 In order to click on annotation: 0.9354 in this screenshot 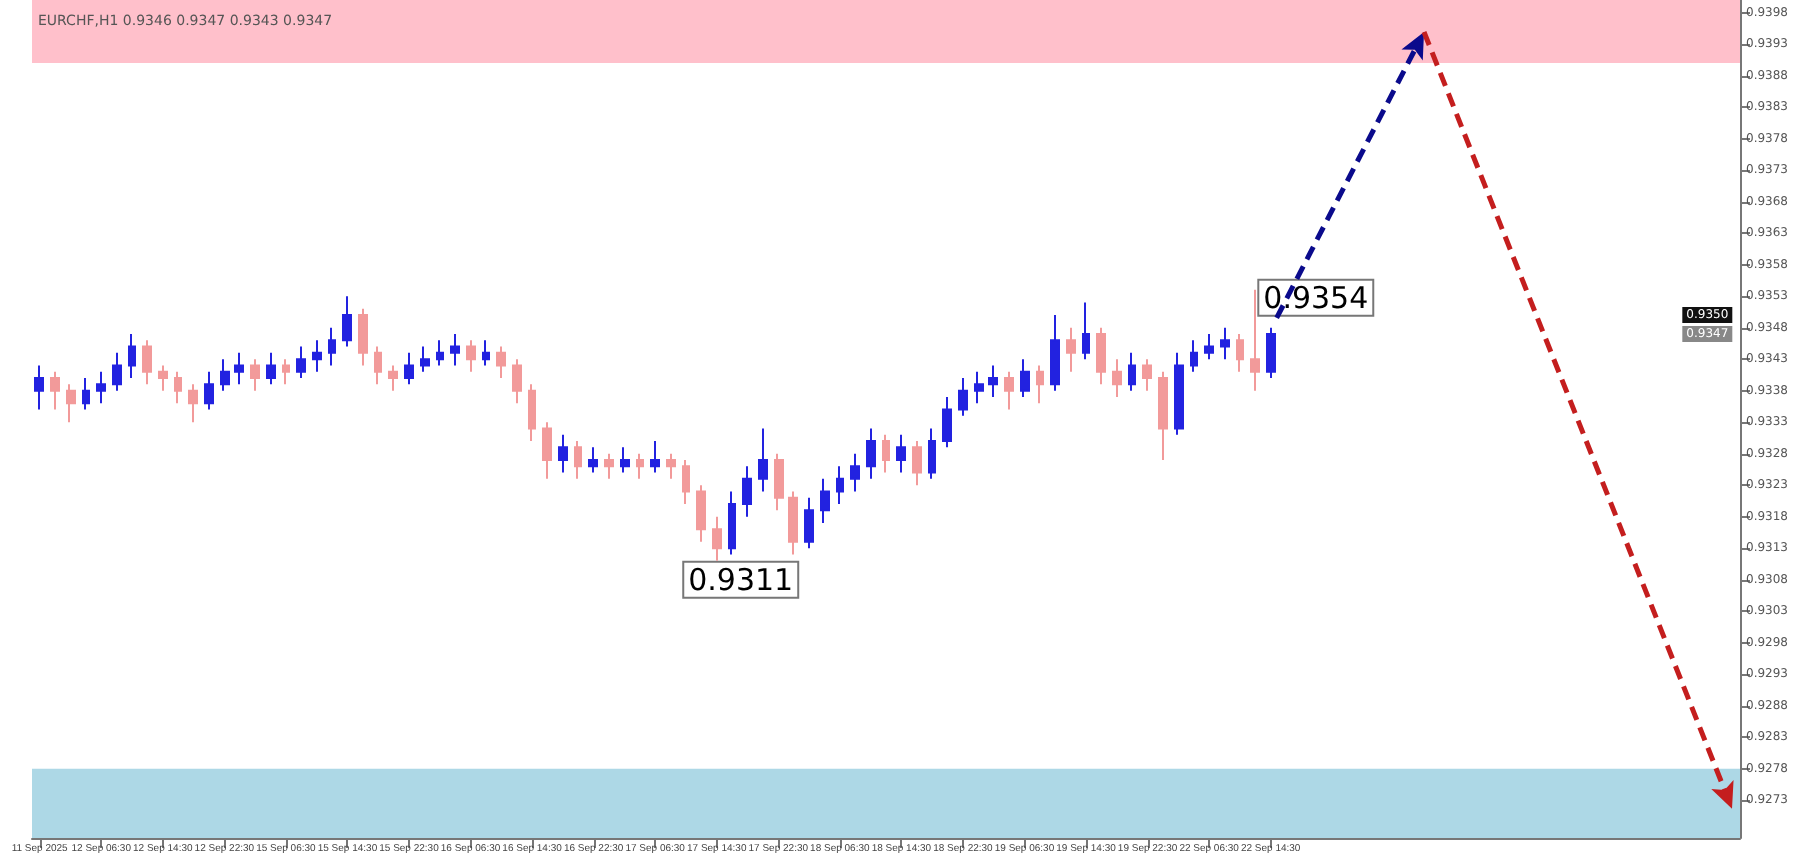, I will do `click(1316, 297)`.